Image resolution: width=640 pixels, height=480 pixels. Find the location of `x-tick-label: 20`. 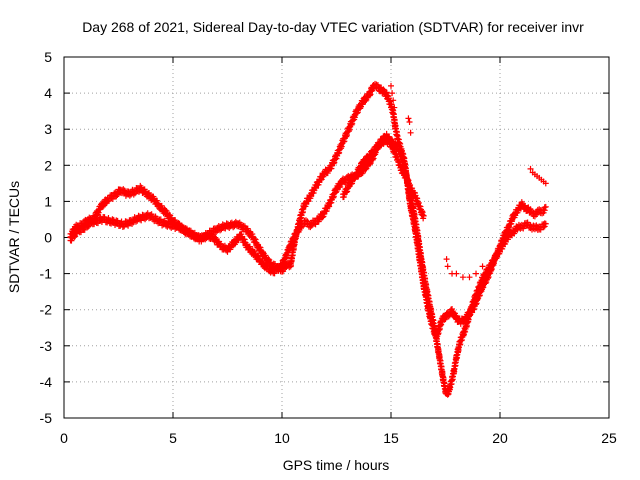

x-tick-label: 20 is located at coordinates (500, 438).